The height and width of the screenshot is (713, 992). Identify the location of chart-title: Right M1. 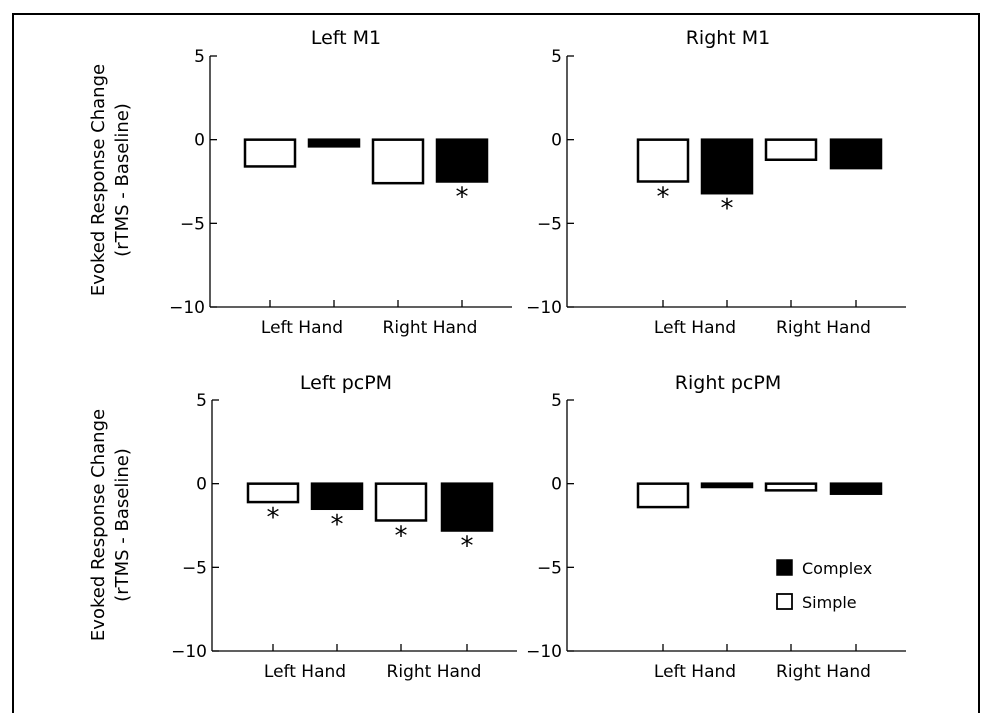
(728, 38).